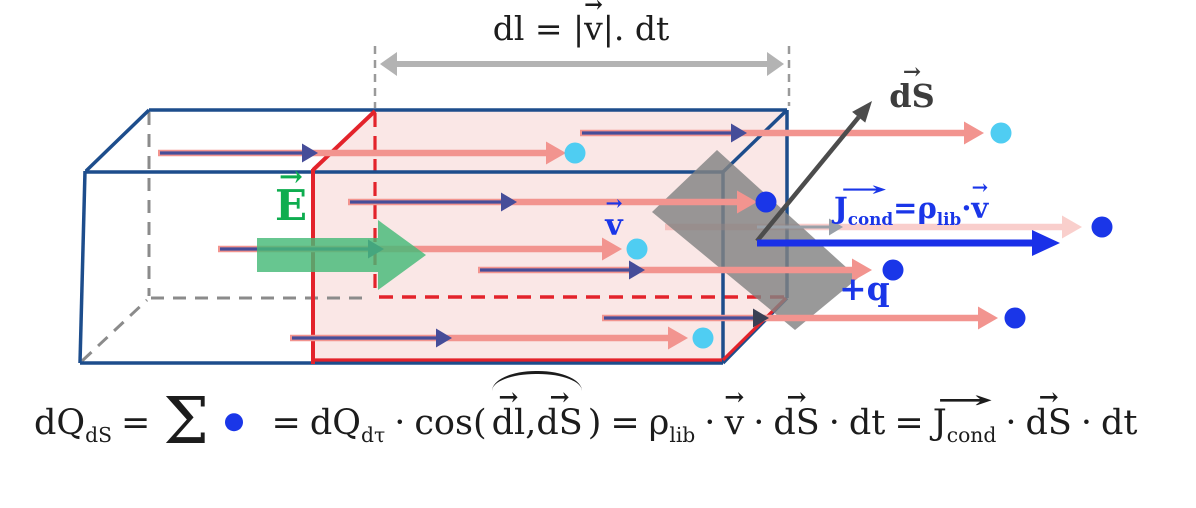 The height and width of the screenshot is (508, 1196). Describe the element at coordinates (734, 423) in the screenshot. I see `math-token: v` at that location.